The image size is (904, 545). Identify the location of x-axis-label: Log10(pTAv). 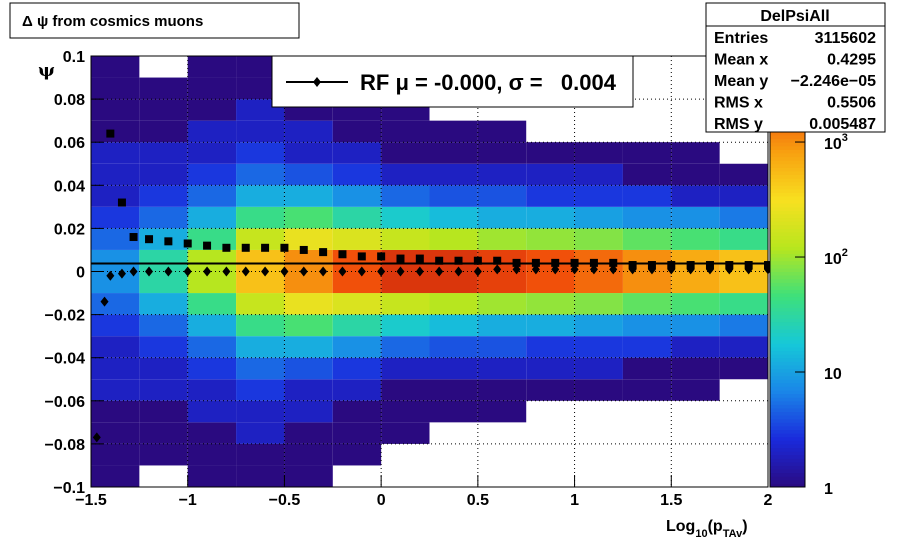
(707, 529).